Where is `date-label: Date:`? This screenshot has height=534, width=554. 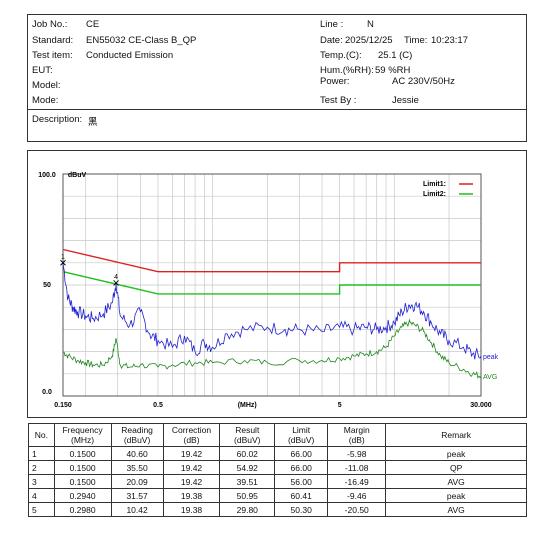 date-label: Date: is located at coordinates (331, 40).